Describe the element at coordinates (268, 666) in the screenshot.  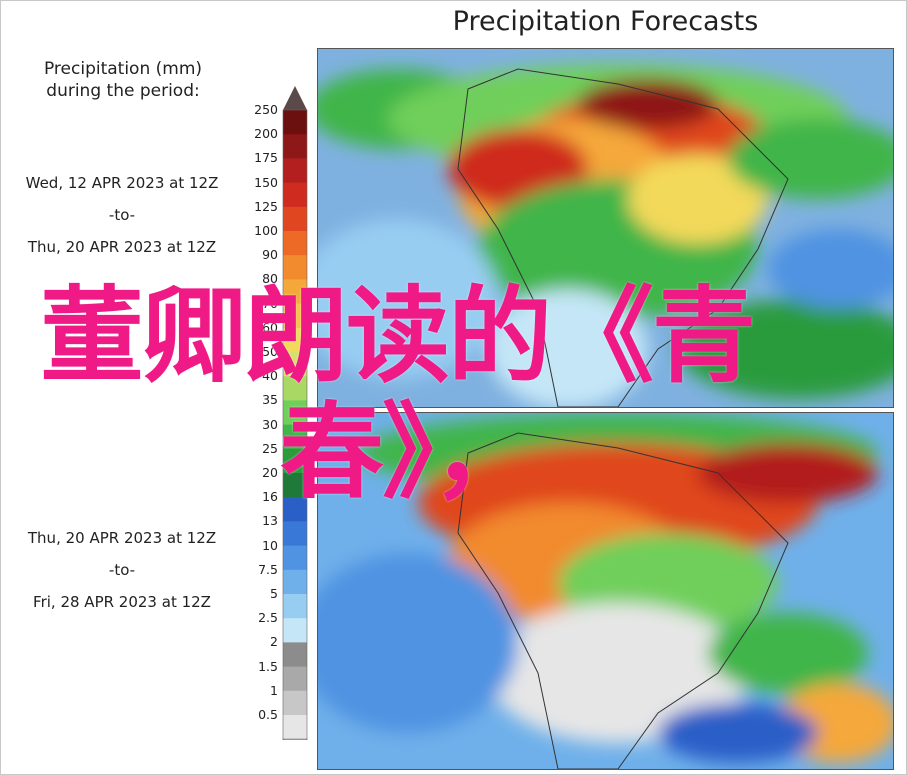
I see `colorbar-tick-label: 1.5` at that location.